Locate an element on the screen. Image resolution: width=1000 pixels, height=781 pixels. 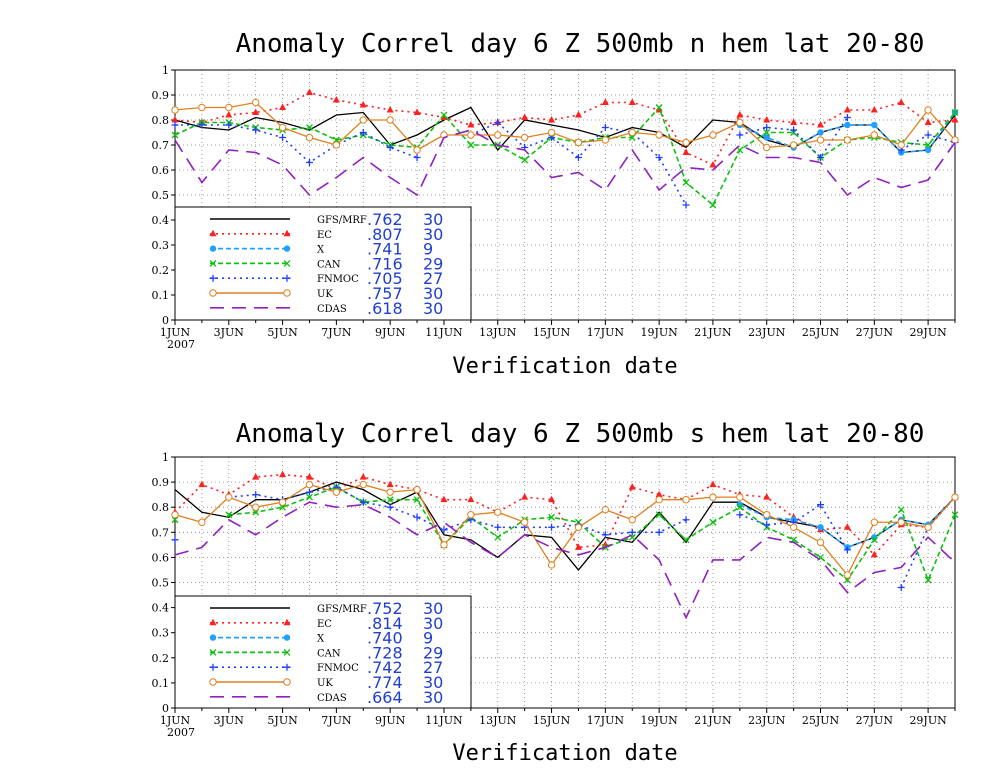
y-tick-label: 1 is located at coordinates (165, 70).